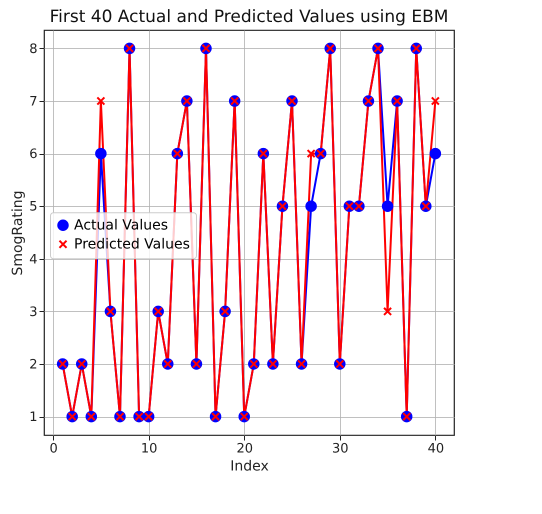 This screenshot has width=542, height=514. I want to click on legend-label: Predicted Values, so click(132, 244).